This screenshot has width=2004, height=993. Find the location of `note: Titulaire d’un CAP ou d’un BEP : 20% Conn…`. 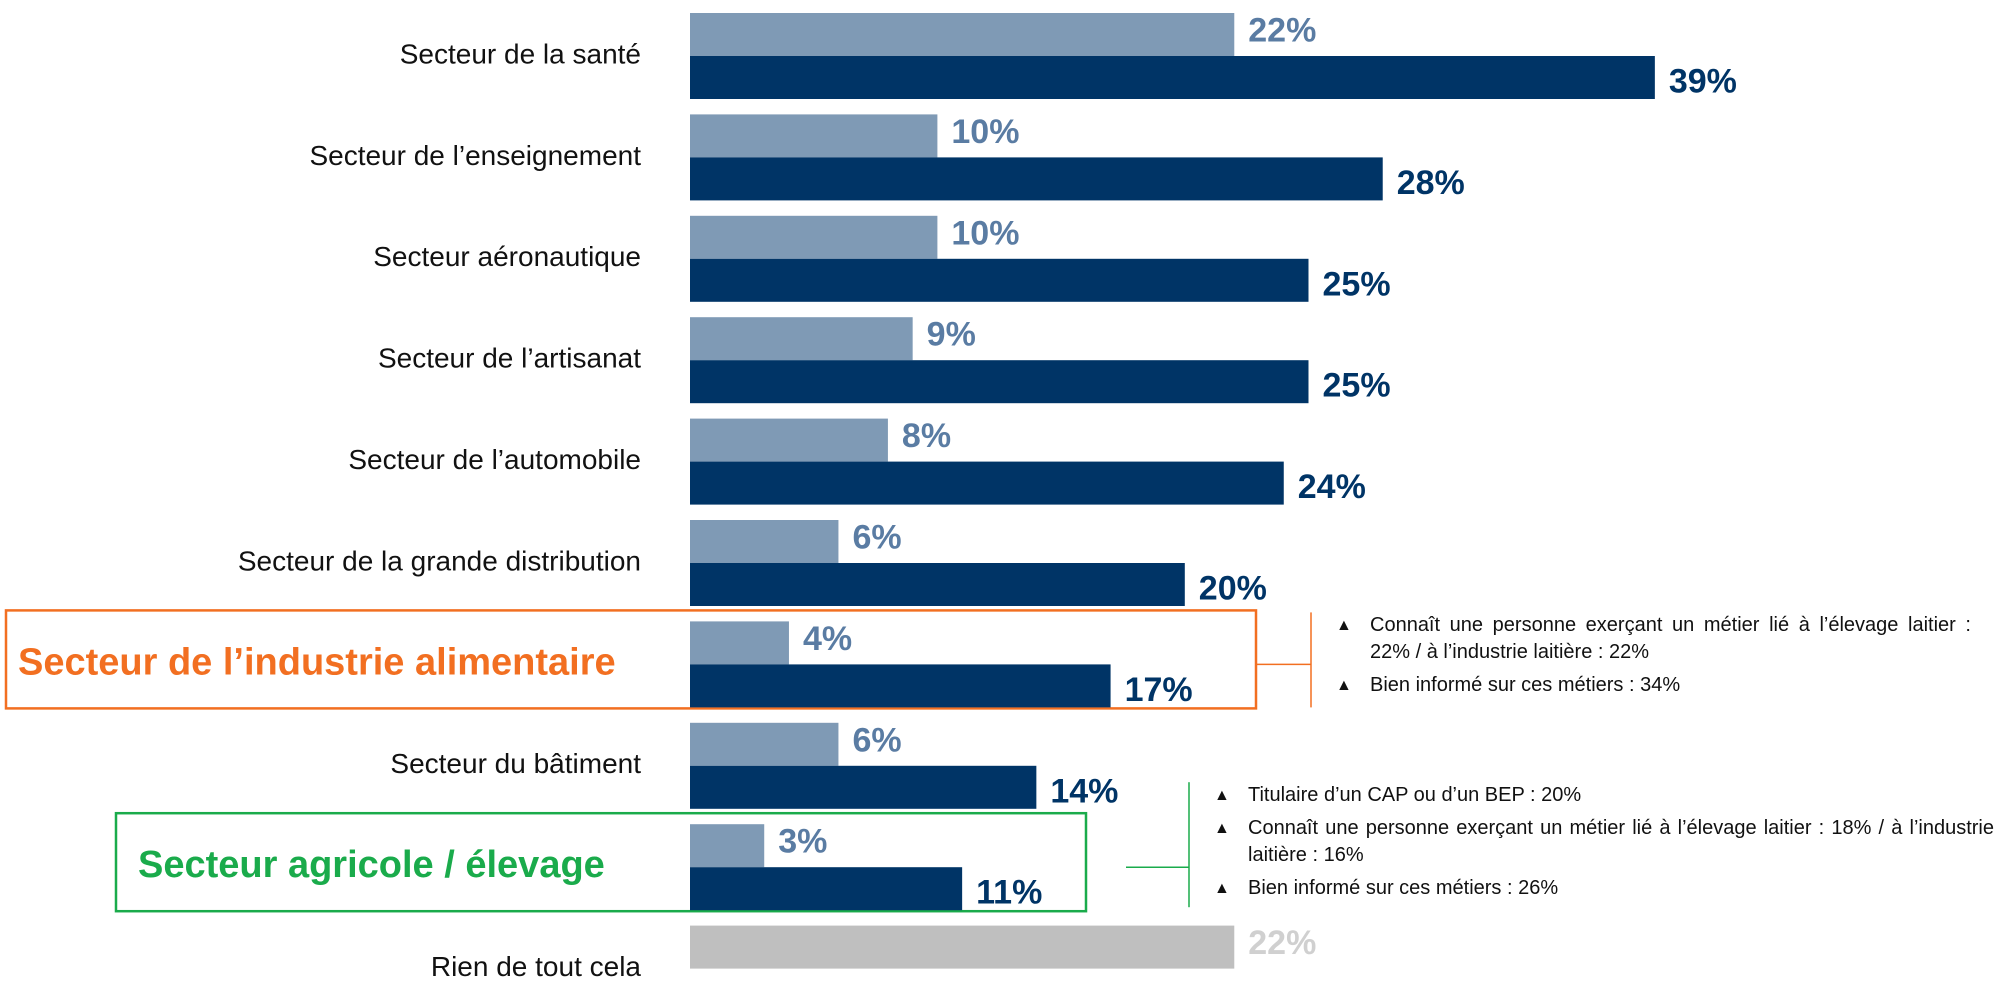

note: Titulaire d’un CAP ou d’un BEP : 20% Conn… is located at coordinates (1604, 845).